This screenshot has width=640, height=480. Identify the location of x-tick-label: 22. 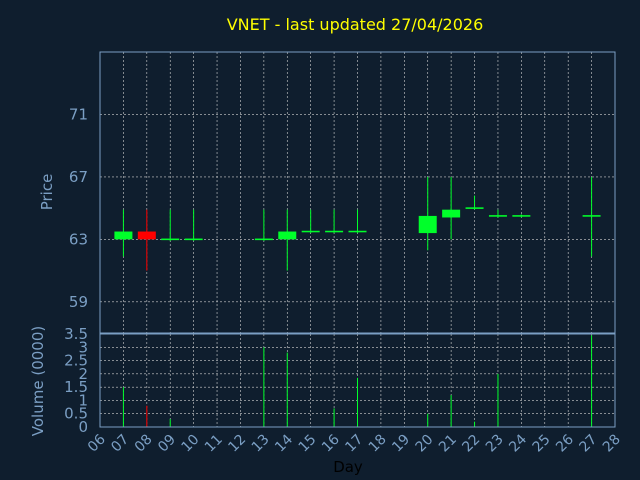
(471, 444).